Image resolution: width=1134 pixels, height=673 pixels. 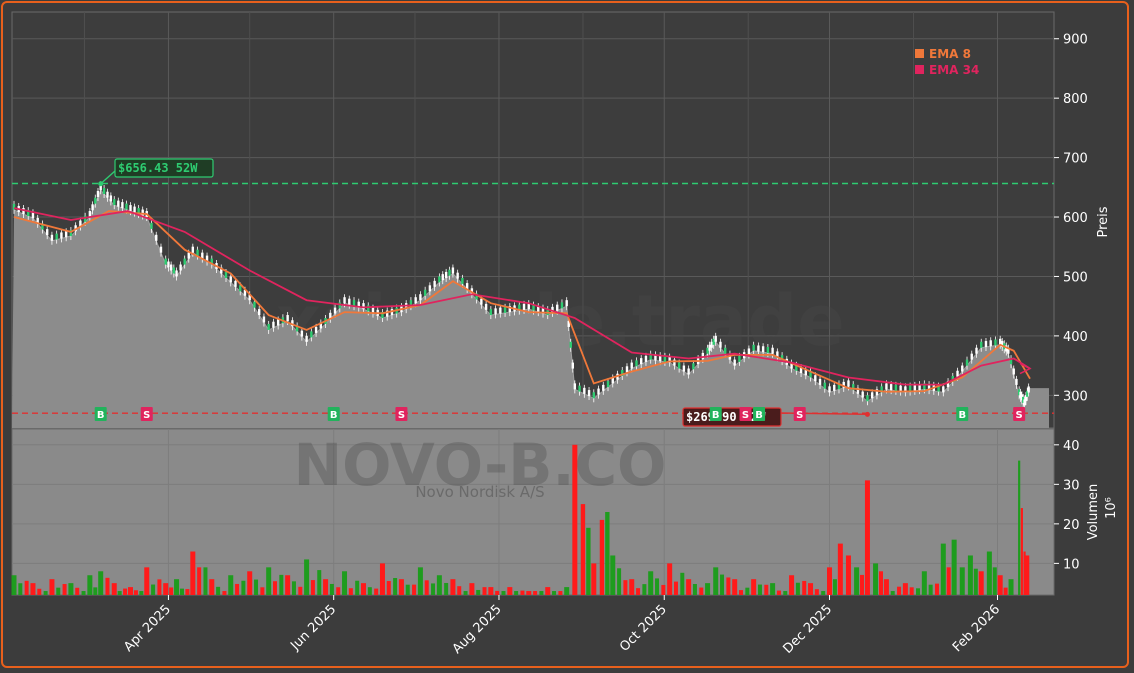 I want to click on high-annotation-point, so click(x=101, y=184).